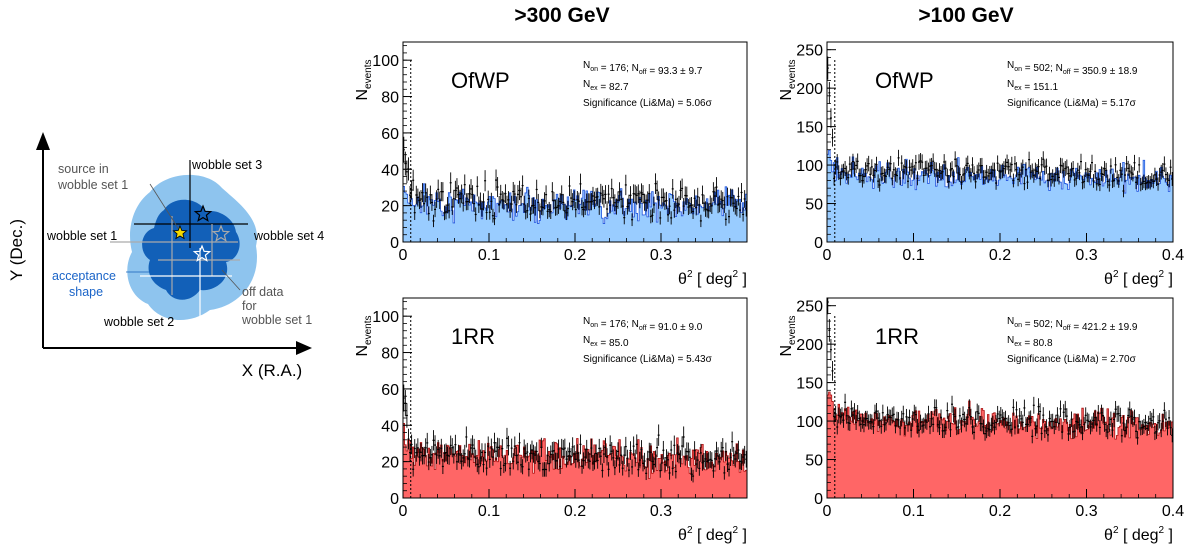  Describe the element at coordinates (606, 86) in the screenshot. I see `stats-line-excess: Nex = 82.7` at that location.